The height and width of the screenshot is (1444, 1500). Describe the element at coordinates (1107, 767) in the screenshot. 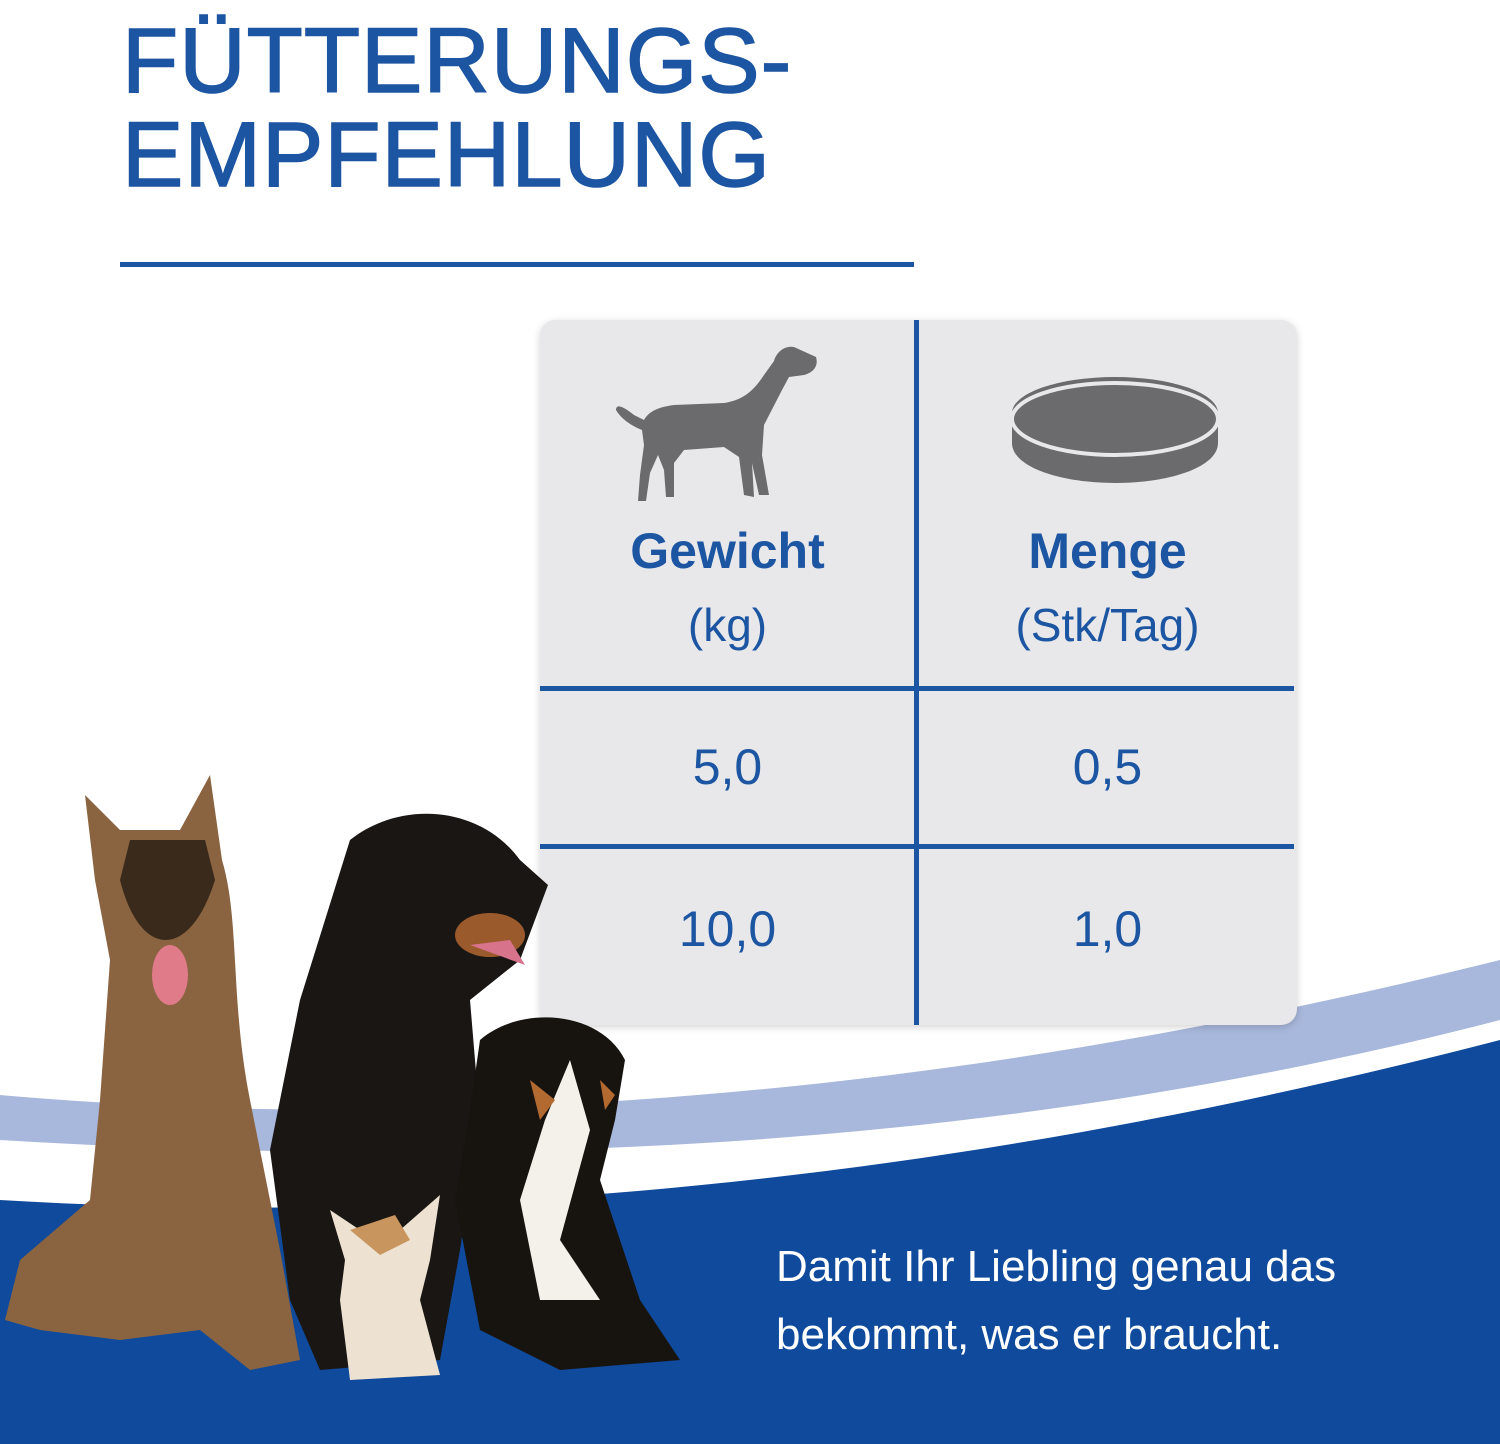

I see `cell-amount-1: 0,5` at that location.